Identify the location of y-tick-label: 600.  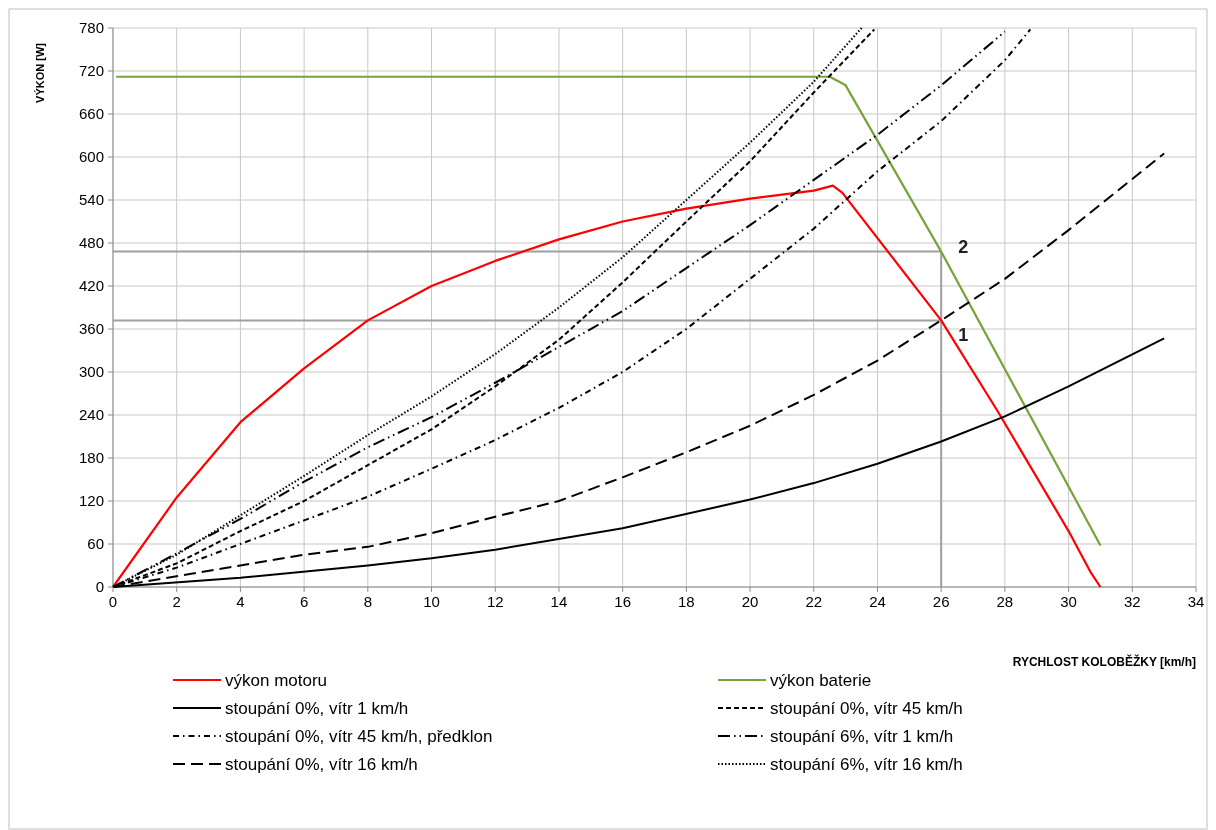
(91, 157).